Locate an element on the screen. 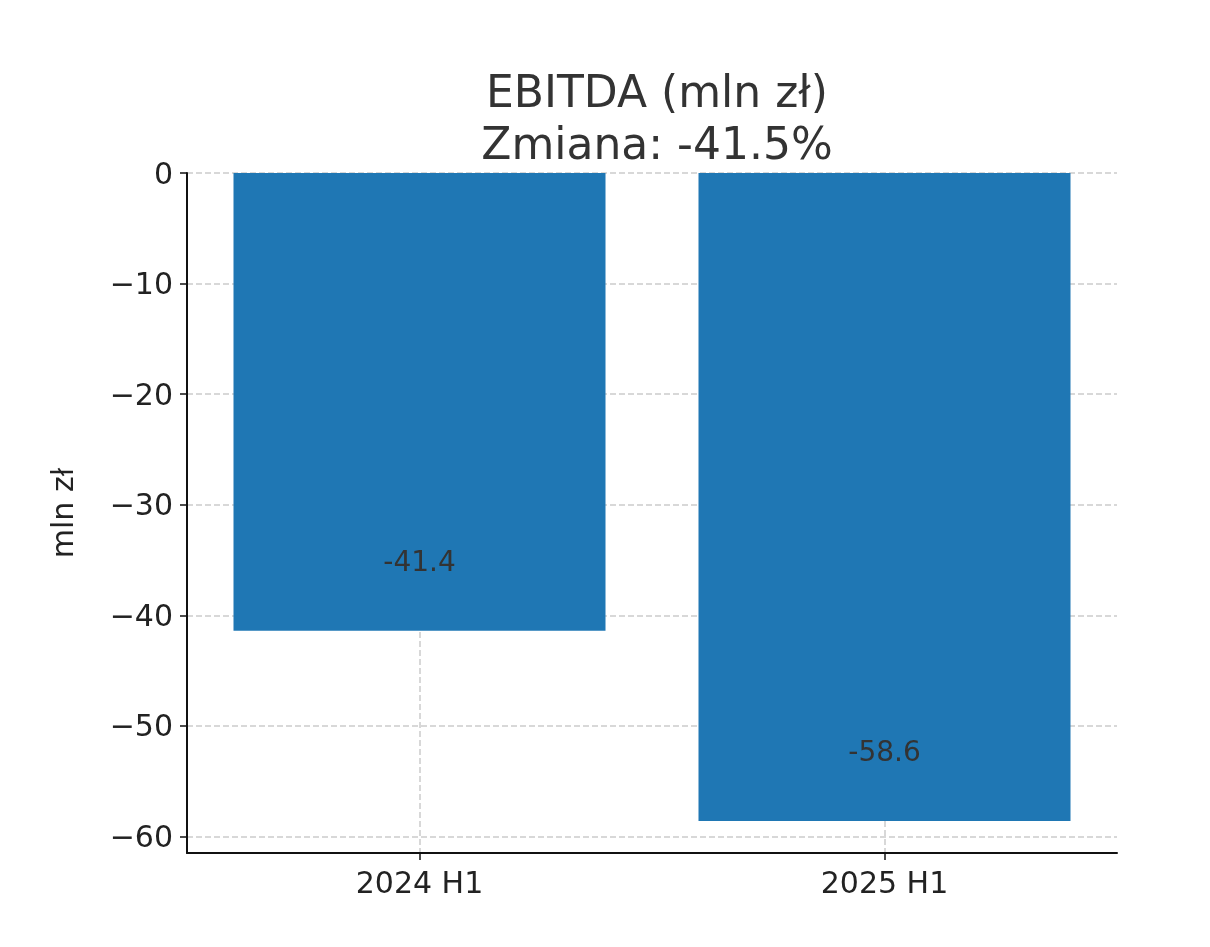 The image size is (1210, 947). x-tick-label: 2024 H1 is located at coordinates (419, 882).